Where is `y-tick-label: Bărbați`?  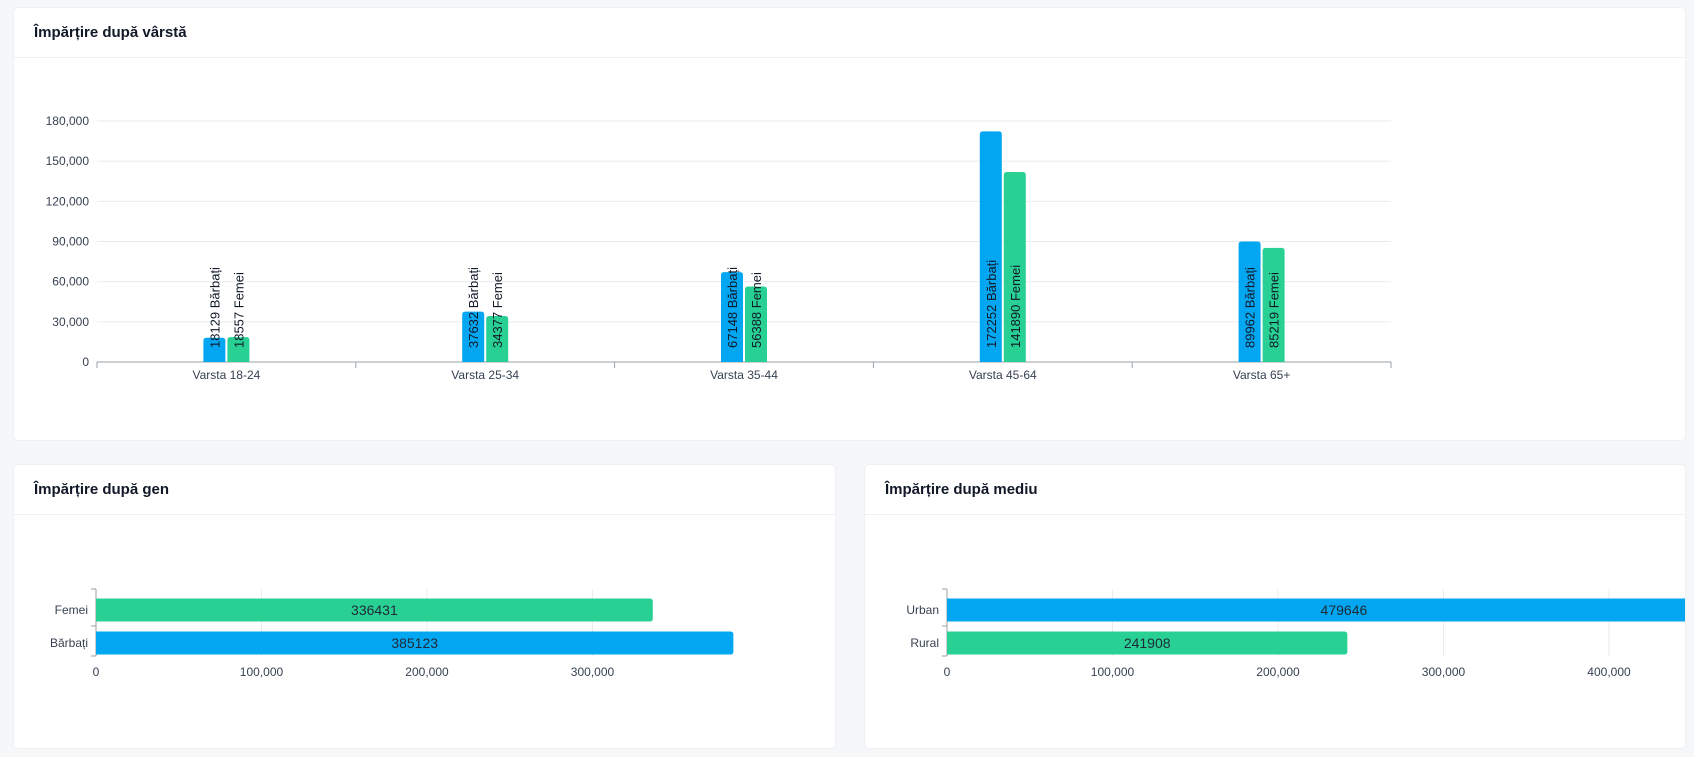
y-tick-label: Bărbați is located at coordinates (69, 643).